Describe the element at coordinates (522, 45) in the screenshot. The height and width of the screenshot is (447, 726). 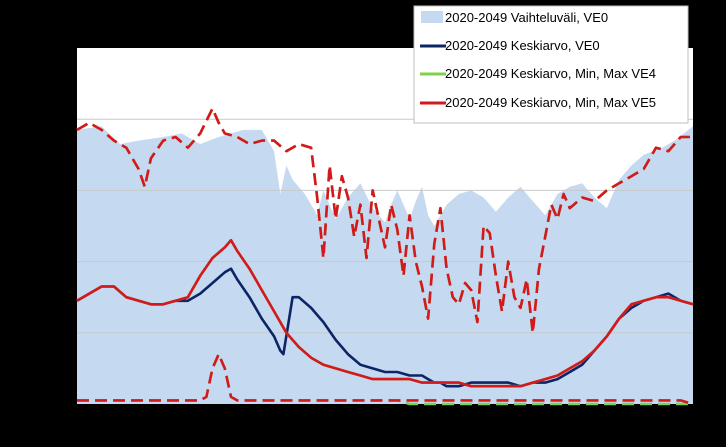
I see `legend-label-ve0: 2020-2049 Keskiarvo, VE0` at that location.